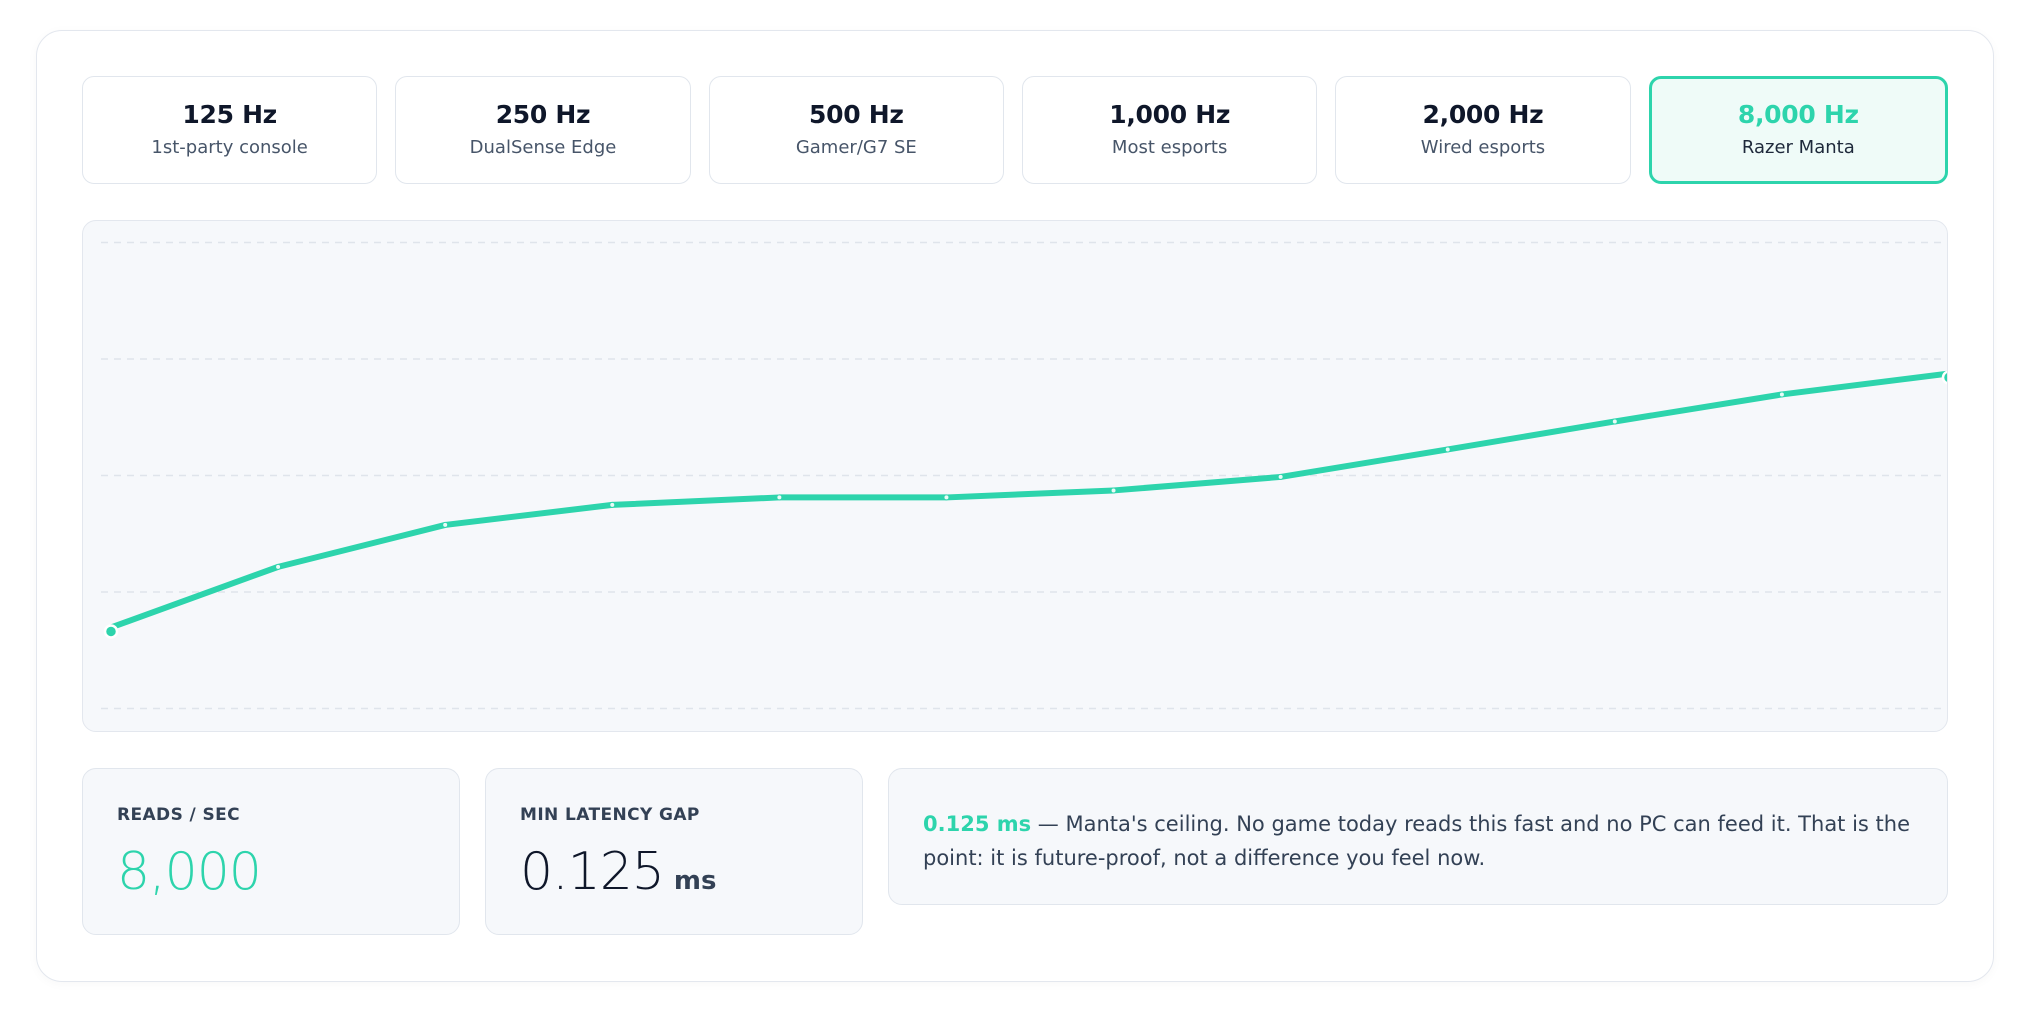  What do you see at coordinates (1798, 147) in the screenshot?
I see `rate-description: Razer Manta` at bounding box center [1798, 147].